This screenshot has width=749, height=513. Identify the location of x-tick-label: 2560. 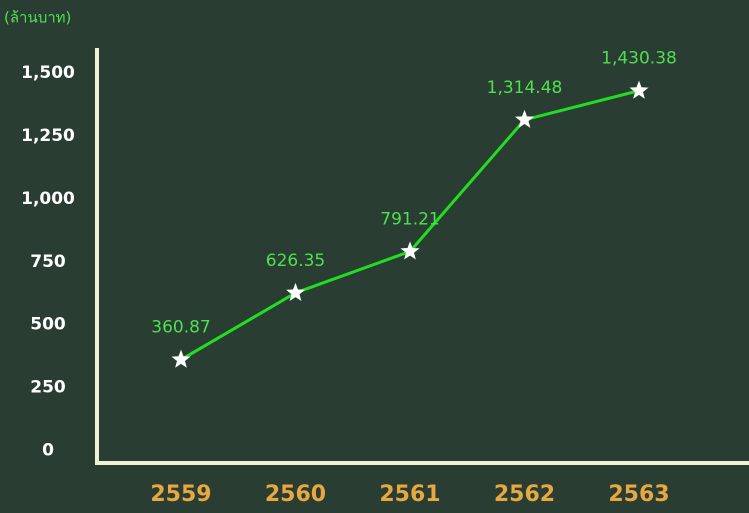
(295, 494).